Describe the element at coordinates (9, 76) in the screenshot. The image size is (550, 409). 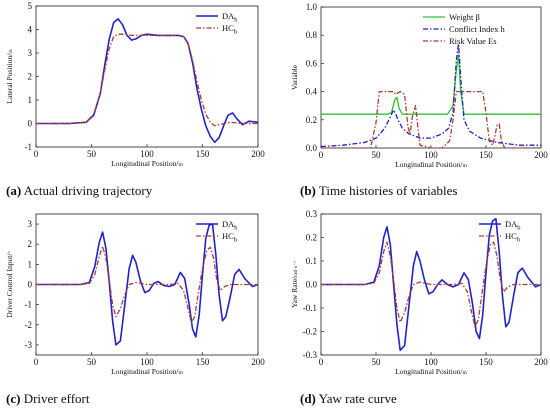
I see `y-axis-label: Lateral Position/m` at that location.